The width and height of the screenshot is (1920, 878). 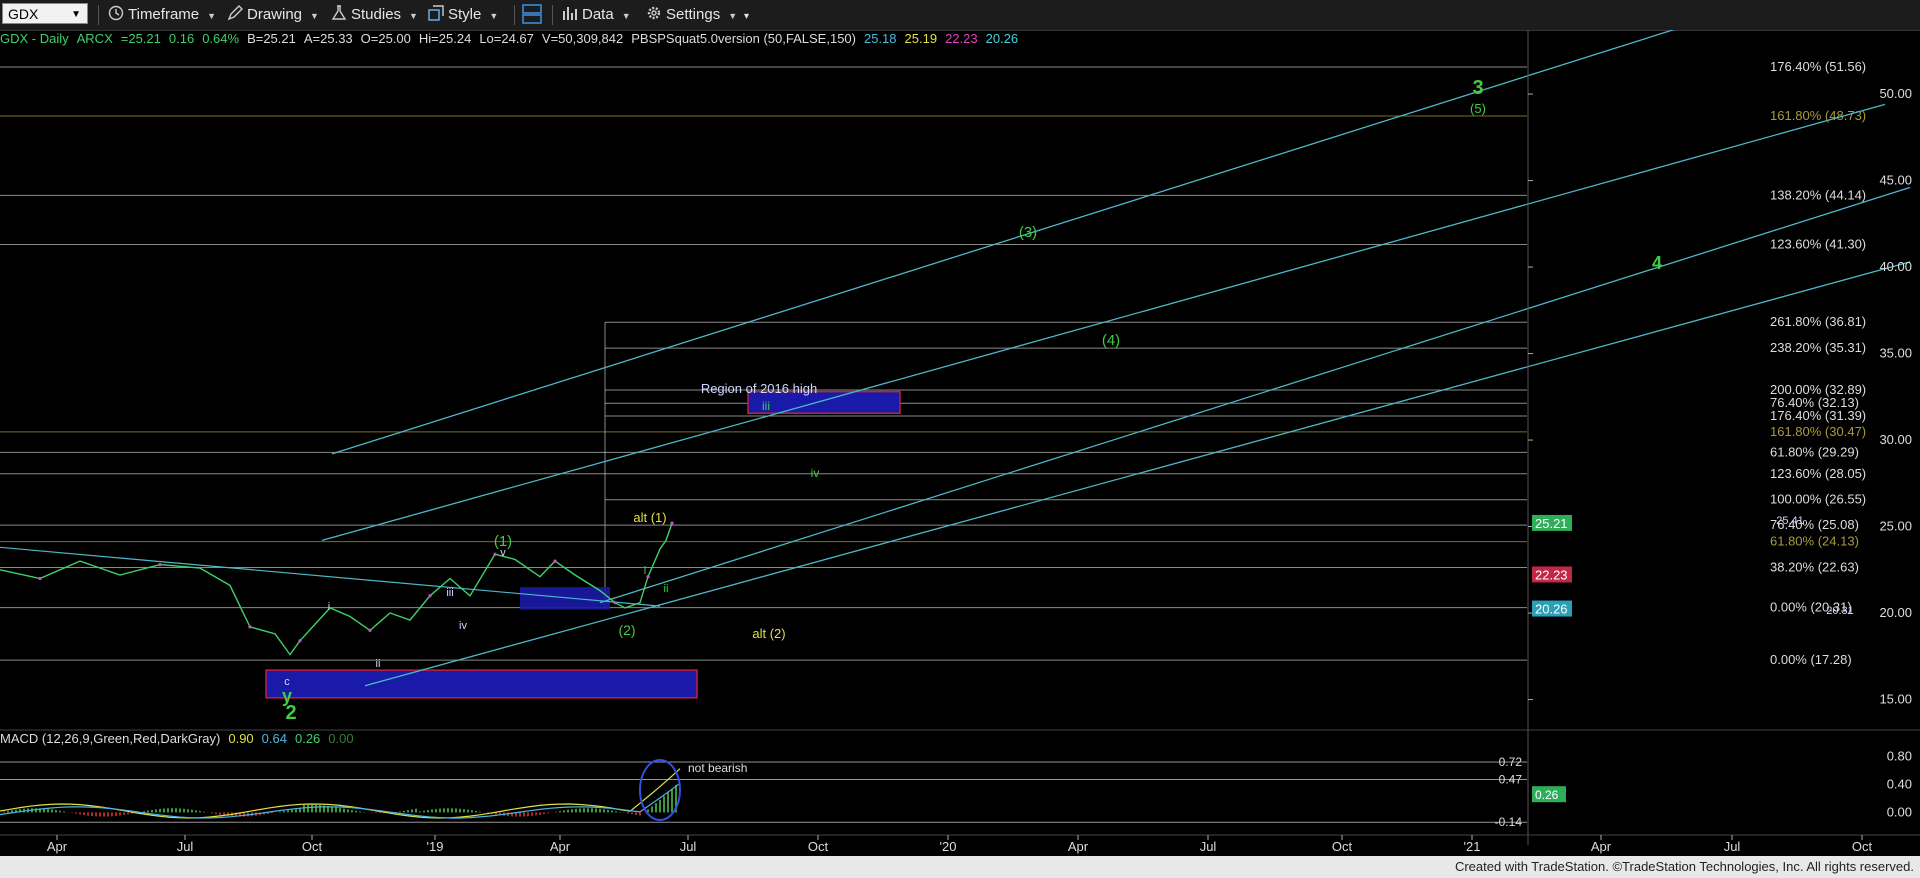 I want to click on price-marker-label: 25.21, so click(x=1551, y=523).